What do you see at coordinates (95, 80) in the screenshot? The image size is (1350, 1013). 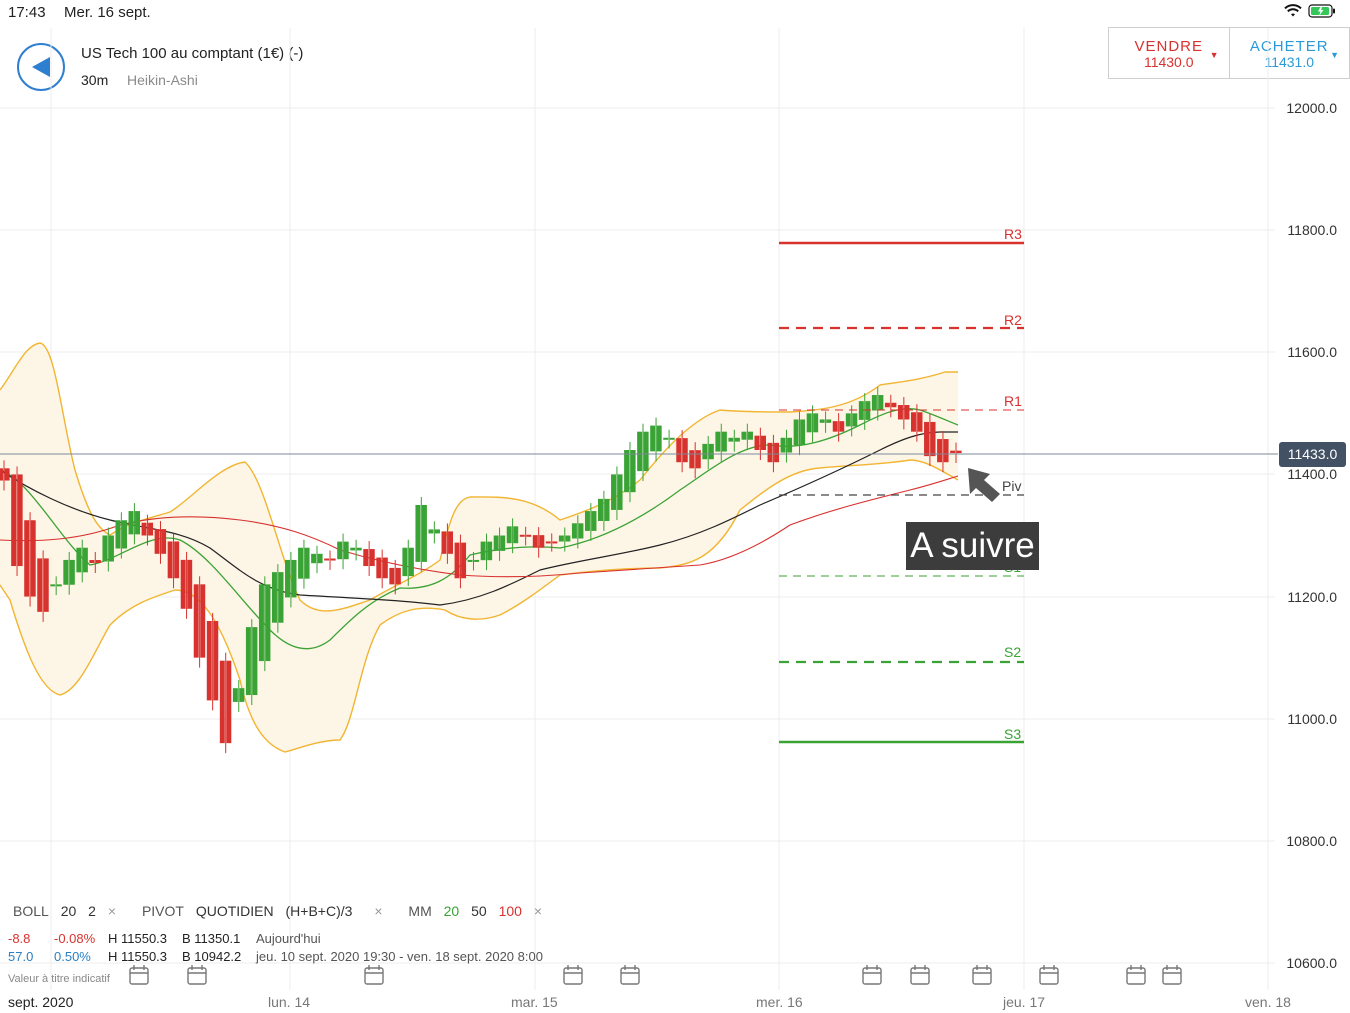 I see `timeframe-selector: 30m` at bounding box center [95, 80].